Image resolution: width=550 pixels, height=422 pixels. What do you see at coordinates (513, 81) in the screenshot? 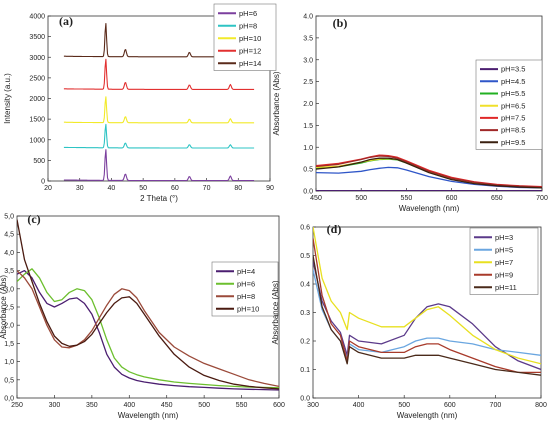
I see `legend-entry: pH=4.5` at bounding box center [513, 81].